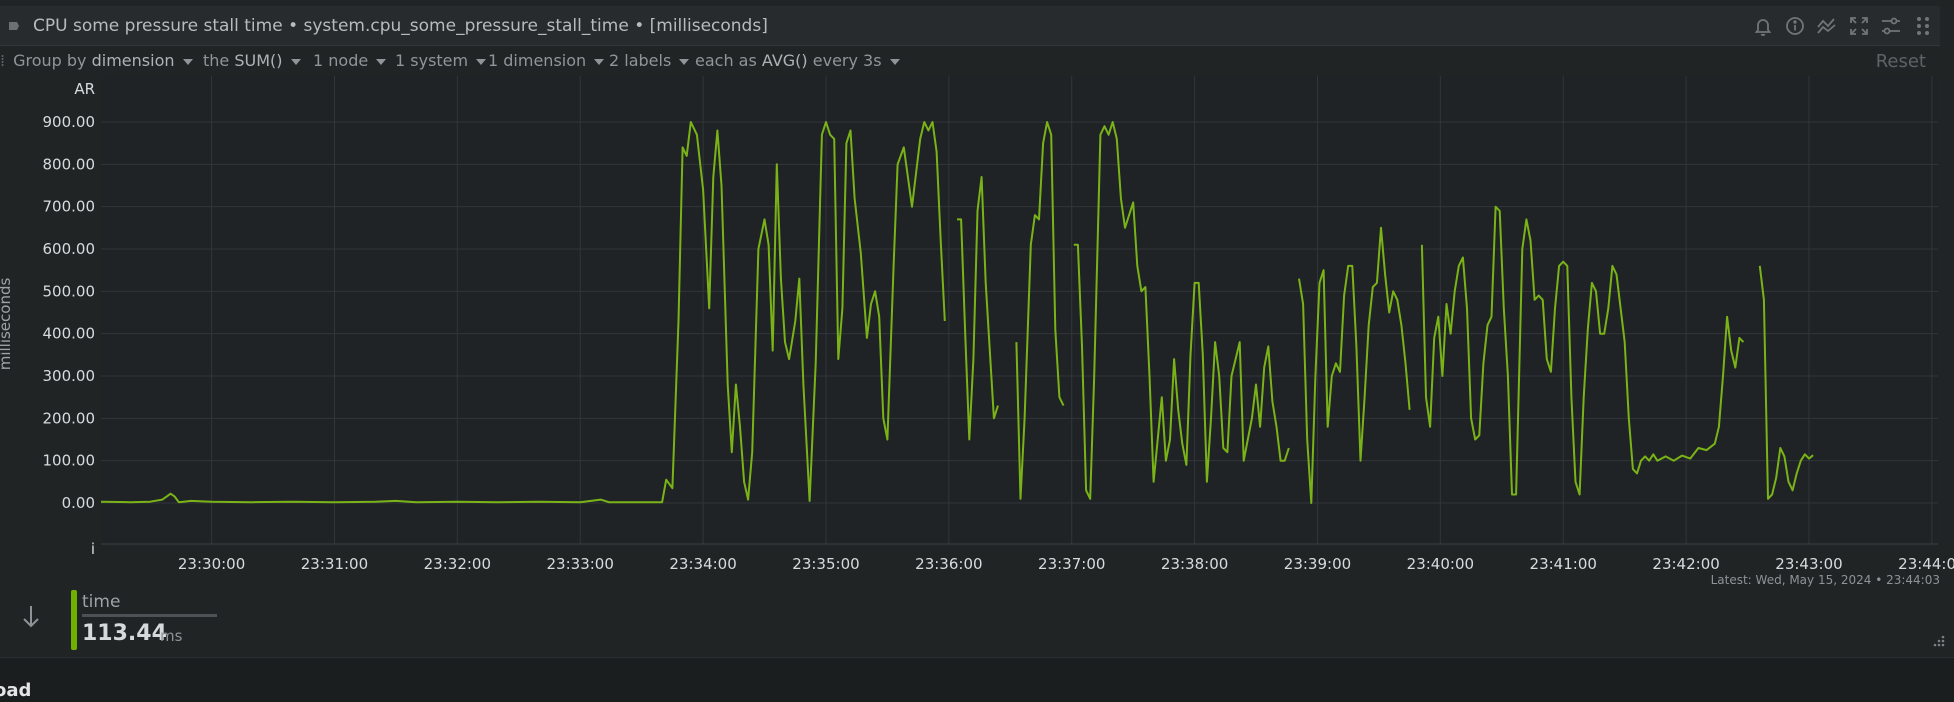 This screenshot has width=1954, height=702. What do you see at coordinates (7, 324) in the screenshot?
I see `y-axis-label: milliseconds` at bounding box center [7, 324].